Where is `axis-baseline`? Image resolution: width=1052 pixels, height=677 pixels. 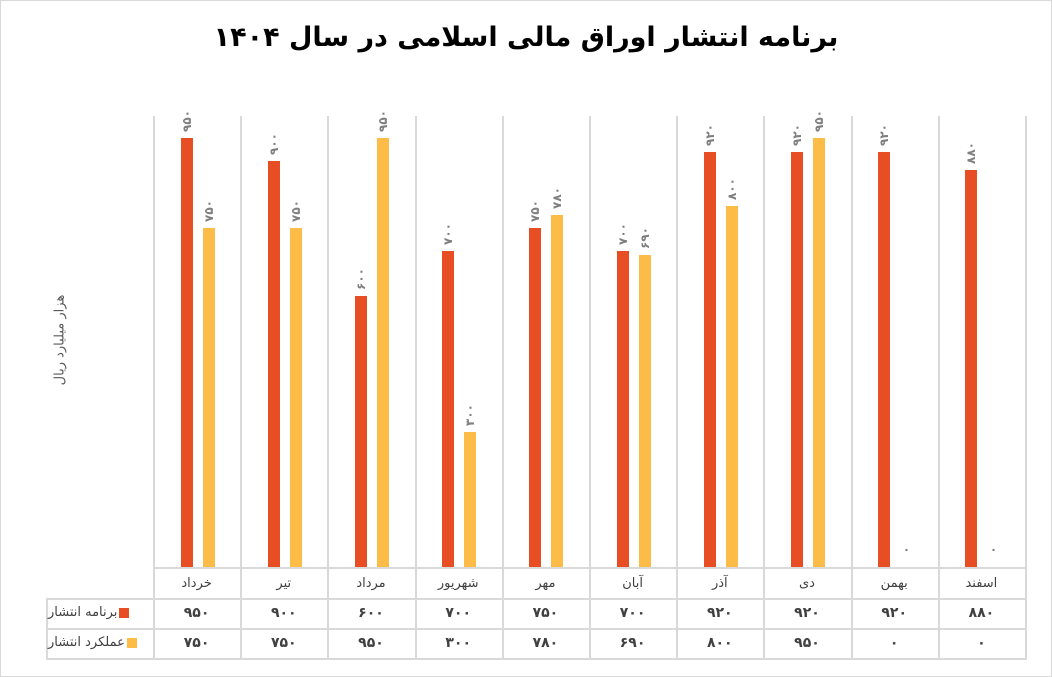
axis-baseline is located at coordinates (590, 568).